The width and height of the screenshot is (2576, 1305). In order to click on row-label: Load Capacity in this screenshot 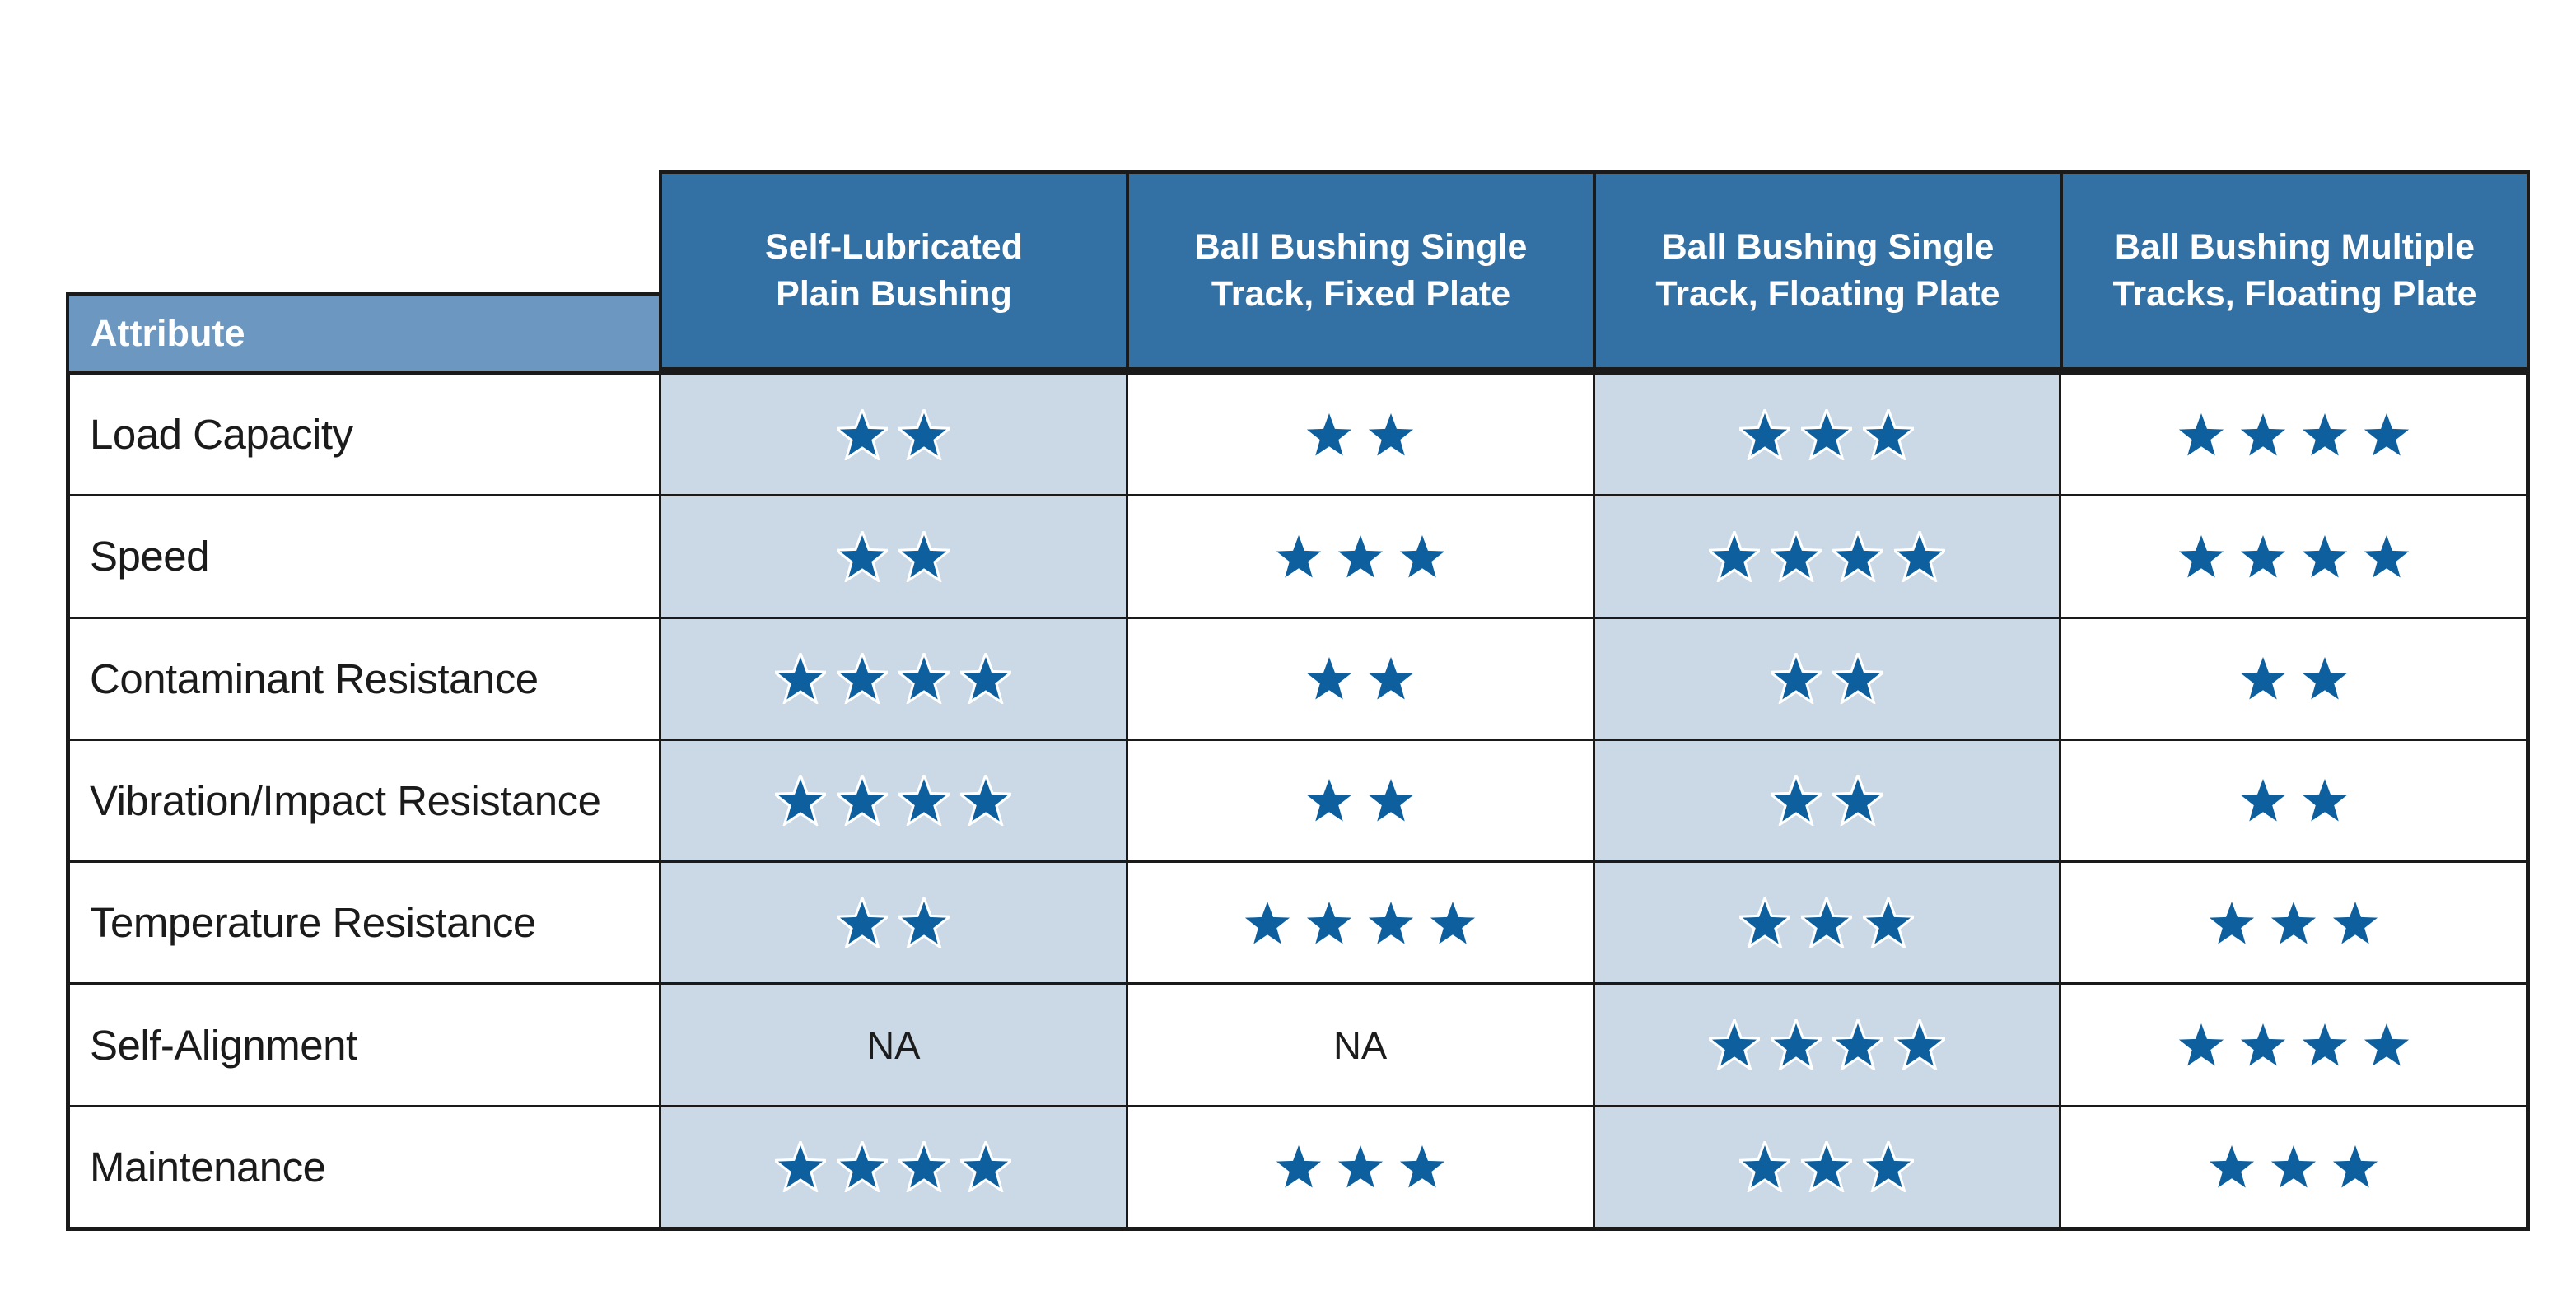, I will do `click(364, 435)`.